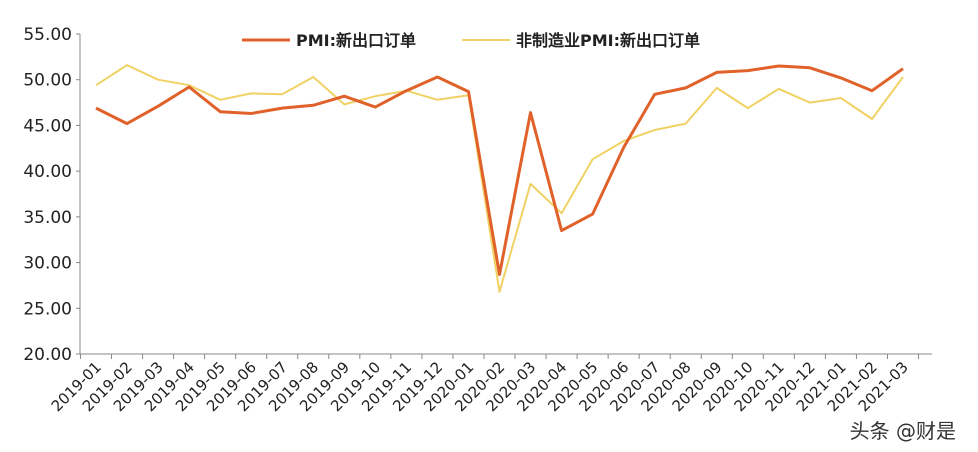 This screenshot has width=978, height=452. Describe the element at coordinates (47, 35) in the screenshot. I see `y-tick-label: 55.00` at that location.